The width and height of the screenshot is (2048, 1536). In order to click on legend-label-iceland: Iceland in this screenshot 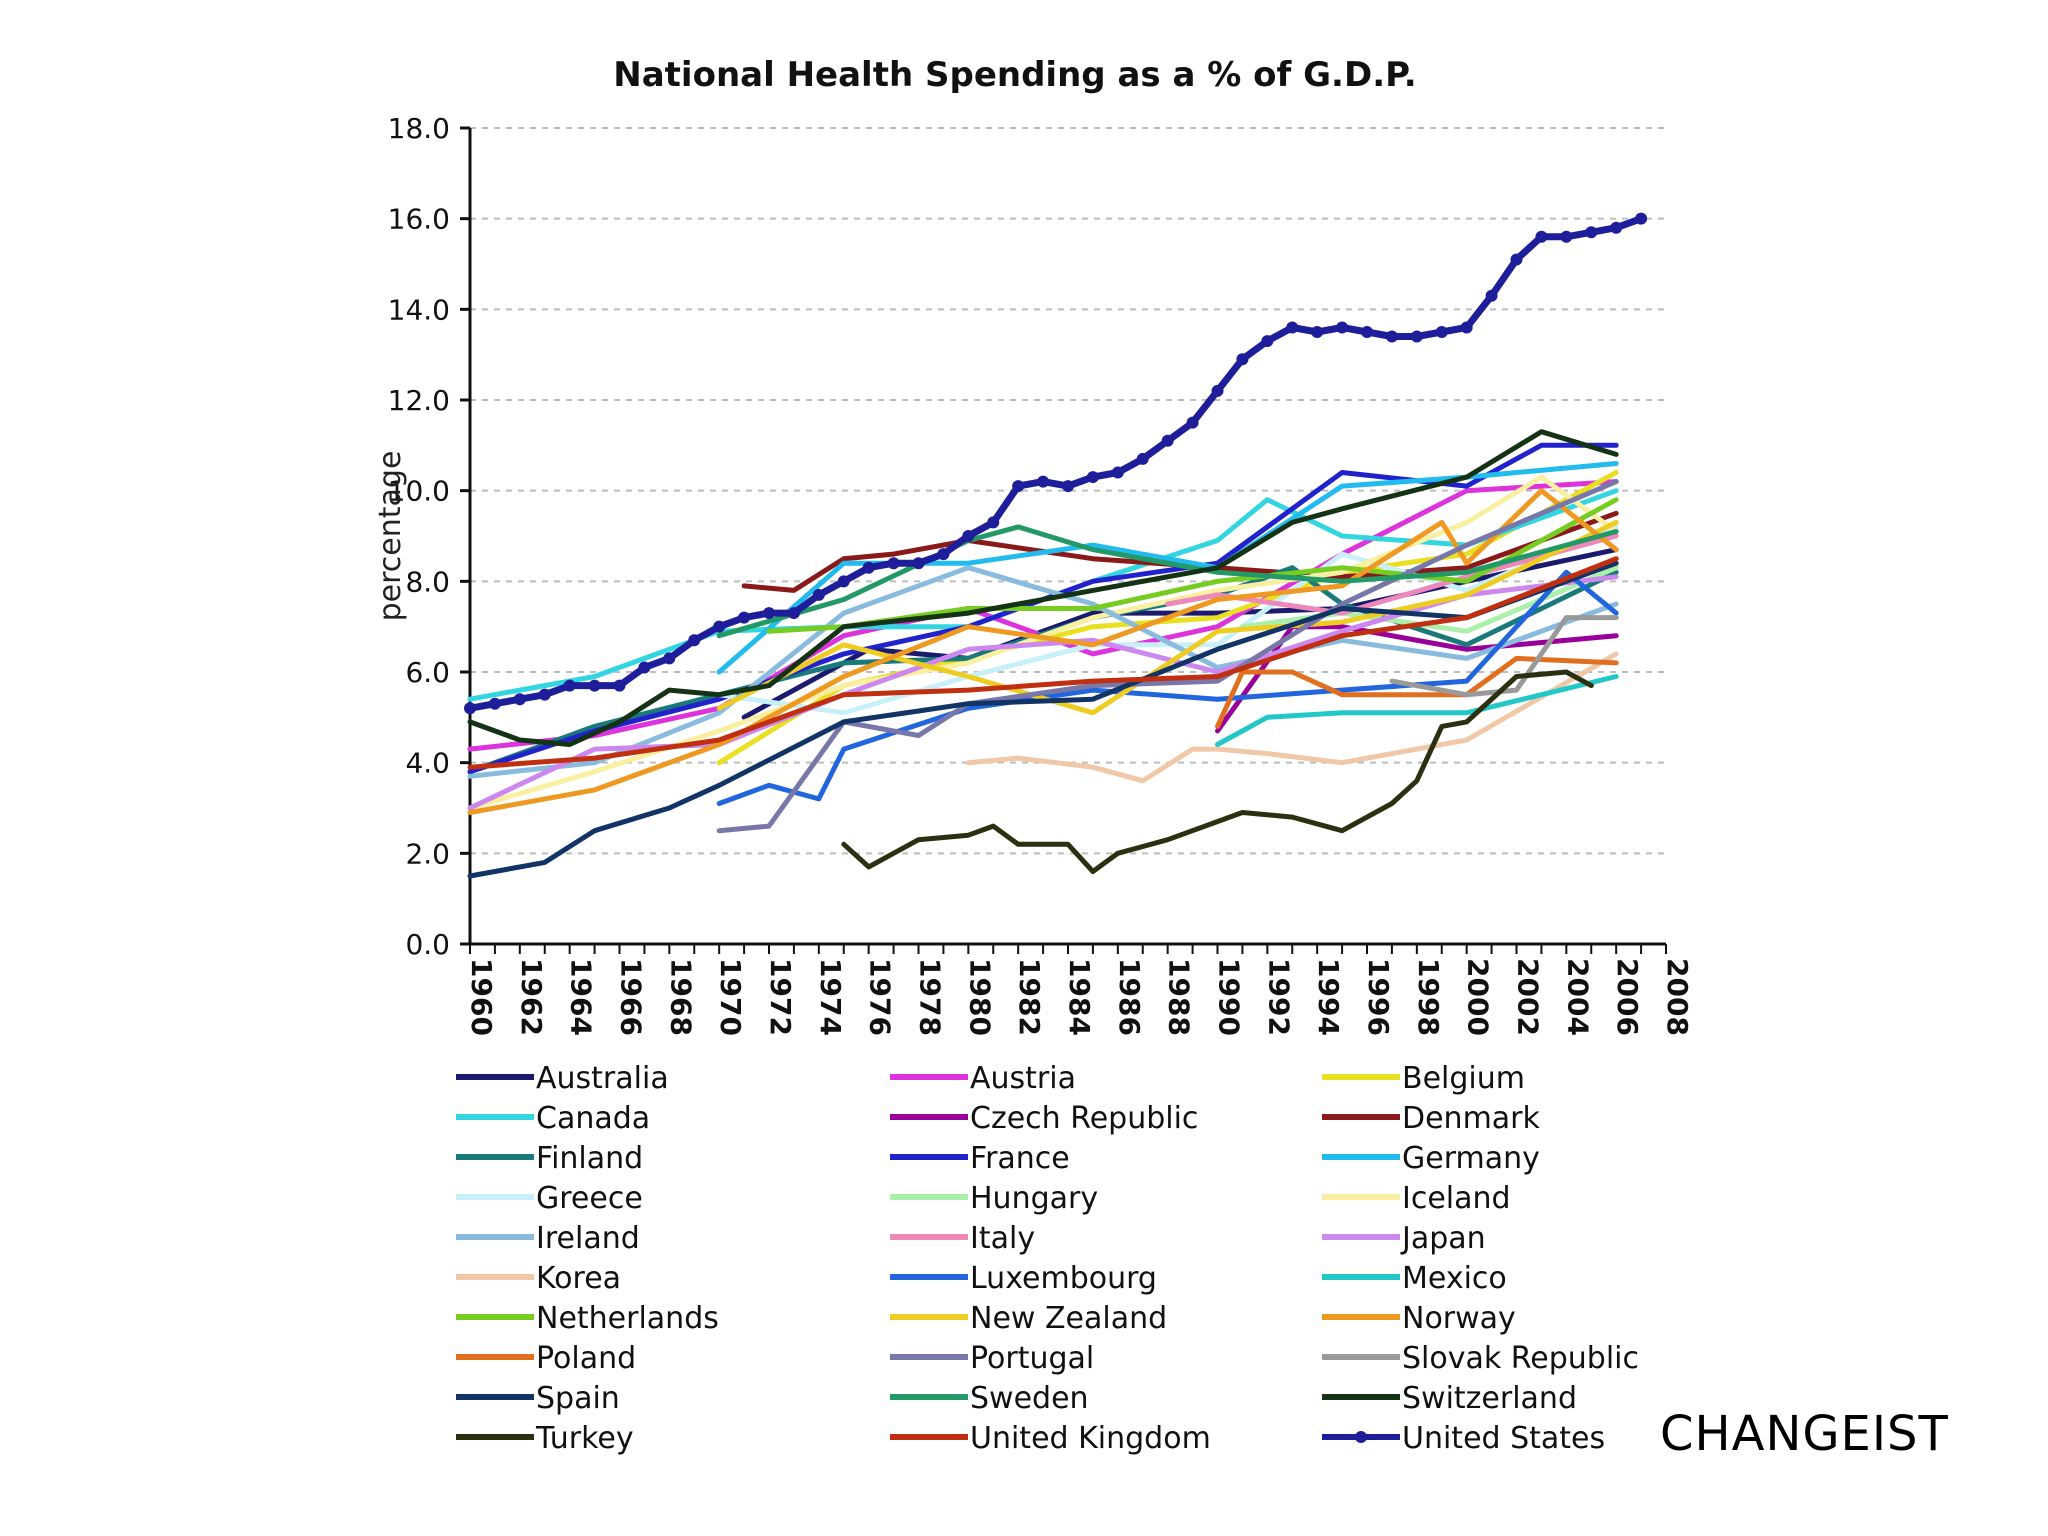, I will do `click(1456, 1198)`.